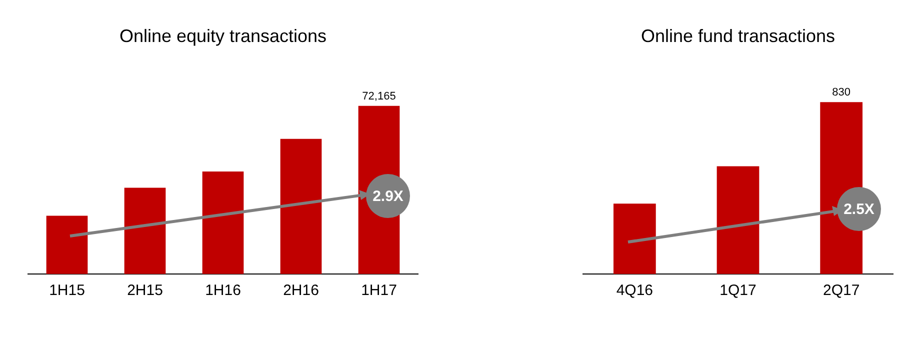  What do you see at coordinates (841, 92) in the screenshot?
I see `data-label: 830` at bounding box center [841, 92].